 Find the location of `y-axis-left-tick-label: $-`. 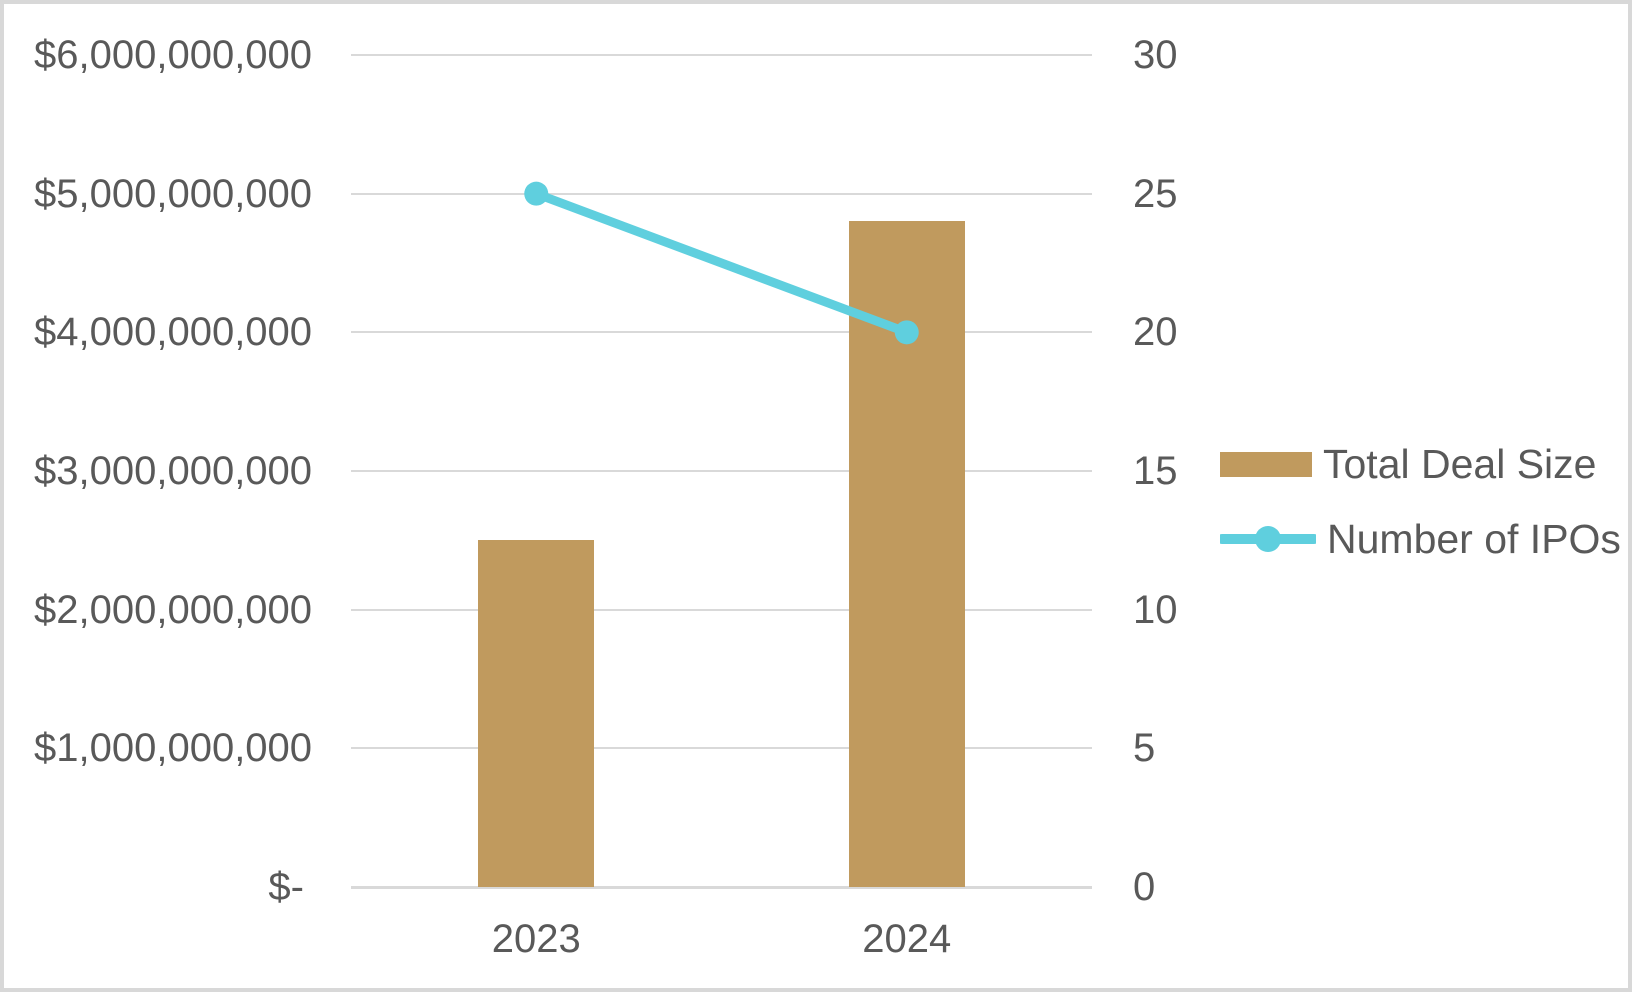

y-axis-left-tick-label: $- is located at coordinates (286, 887).